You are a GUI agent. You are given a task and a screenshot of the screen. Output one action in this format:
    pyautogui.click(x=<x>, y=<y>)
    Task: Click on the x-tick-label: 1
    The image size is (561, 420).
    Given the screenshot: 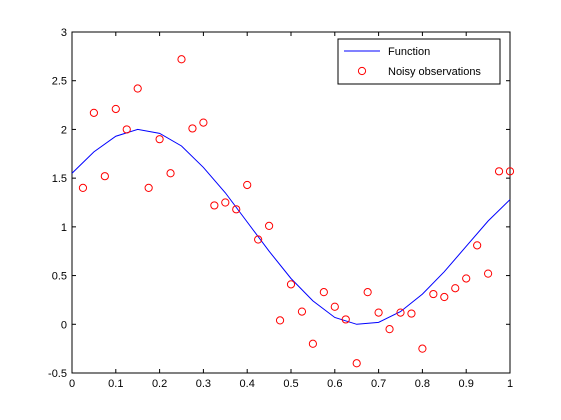 What is the action you would take?
    pyautogui.click(x=510, y=384)
    